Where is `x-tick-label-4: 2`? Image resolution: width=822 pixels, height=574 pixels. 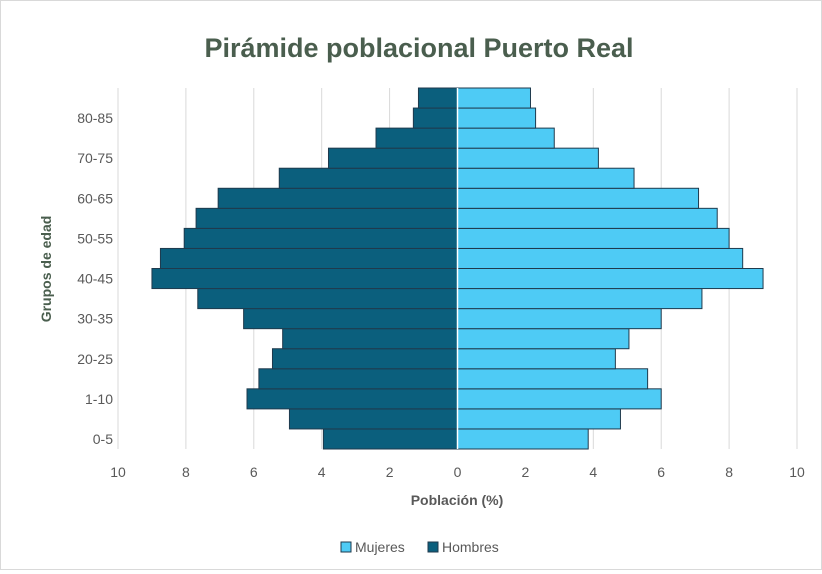 x-tick-label-4: 2 is located at coordinates (390, 472).